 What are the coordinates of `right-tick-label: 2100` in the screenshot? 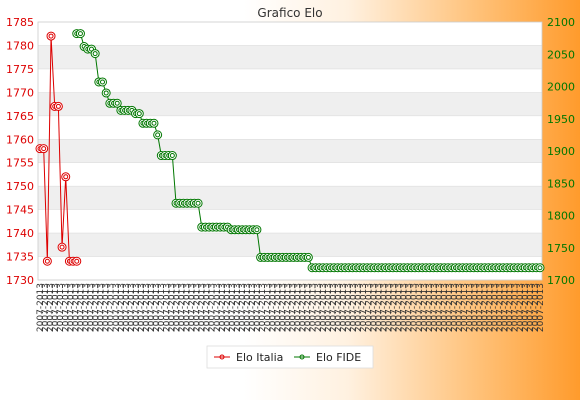 It's located at (561, 22).